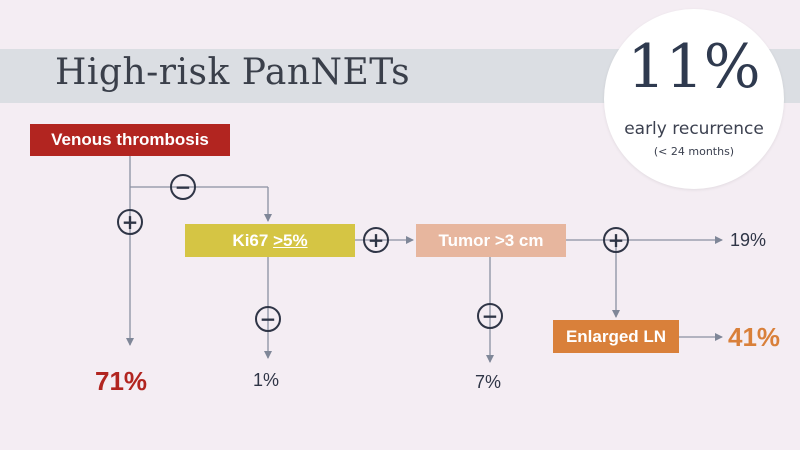 This screenshot has width=800, height=450. I want to click on node-ki67-prefix: Ki67, so click(253, 240).